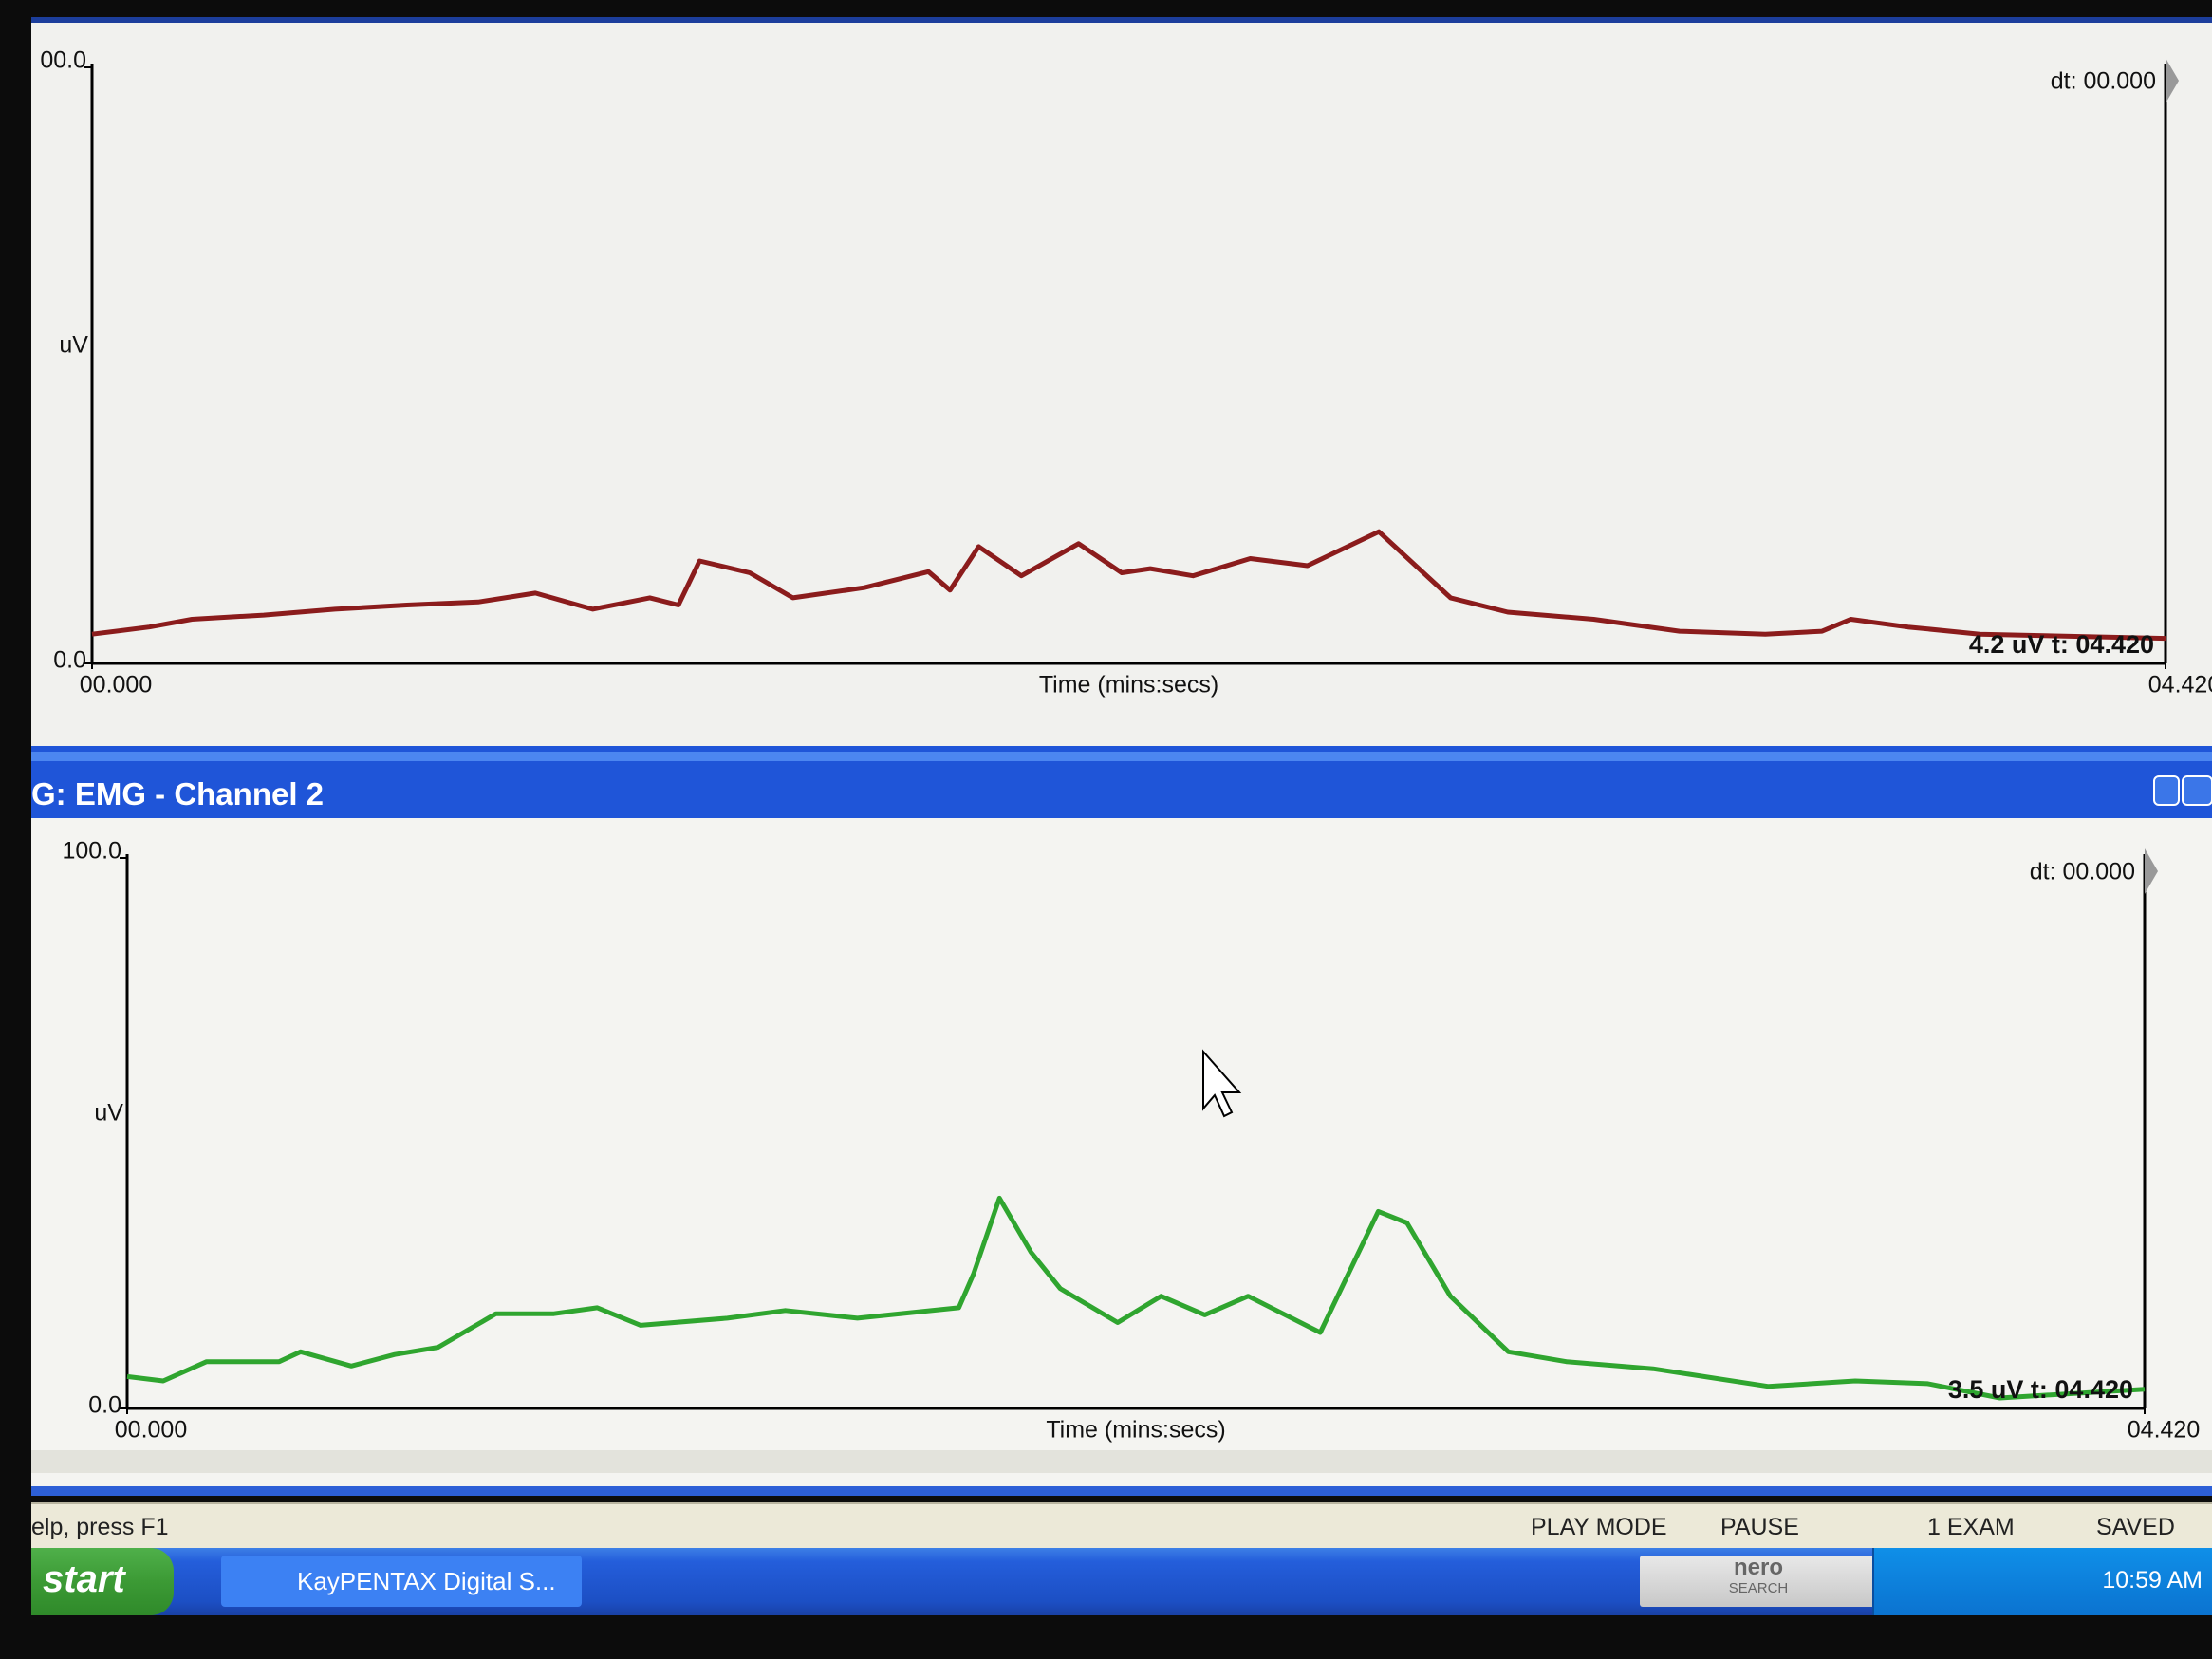  What do you see at coordinates (1758, 1588) in the screenshot?
I see `nero-sub: SEARCH` at bounding box center [1758, 1588].